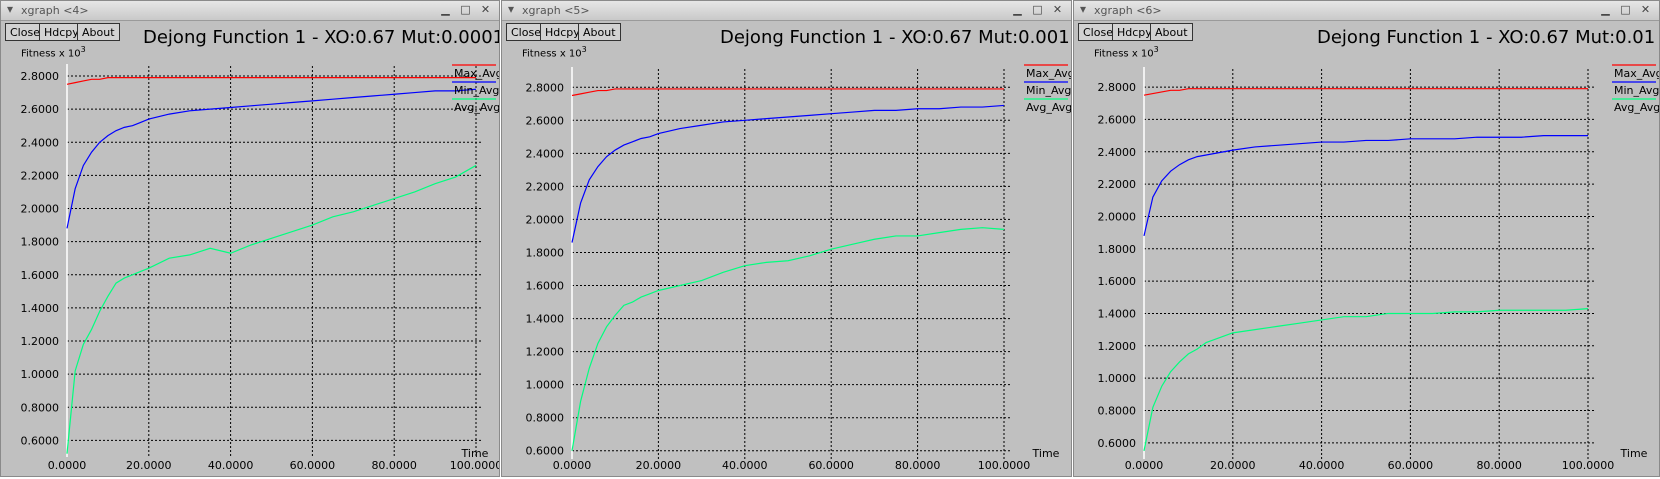 This screenshot has width=1660, height=479. What do you see at coordinates (1117, 313) in the screenshot?
I see `y-tick-label: 1.4000` at bounding box center [1117, 313].